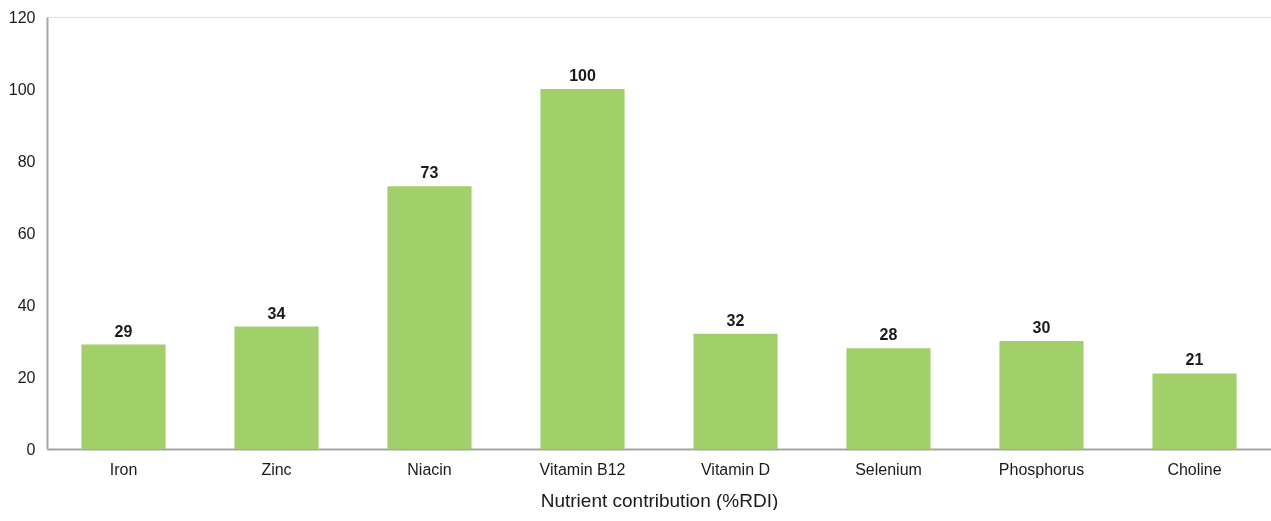 Image resolution: width=1271 pixels, height=521 pixels. What do you see at coordinates (123, 469) in the screenshot?
I see `x-tick-label: Iron` at bounding box center [123, 469].